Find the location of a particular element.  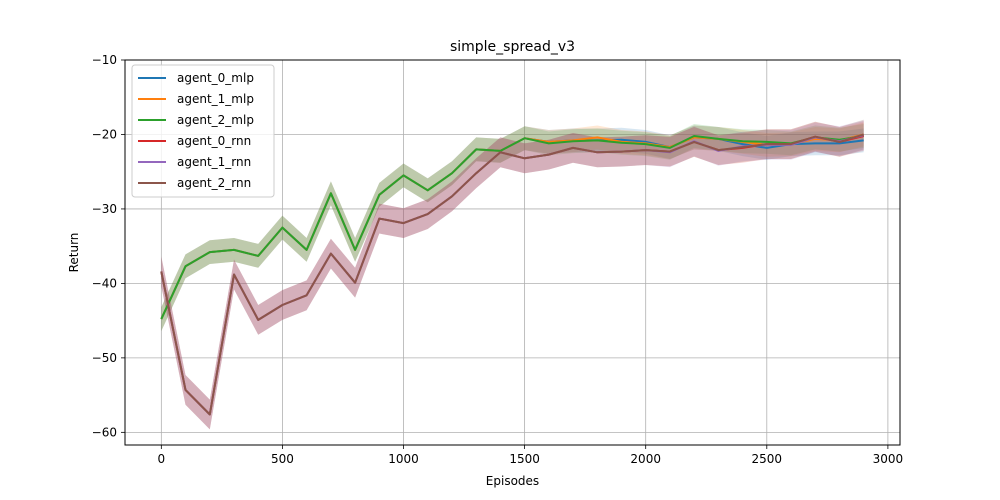

legend-box is located at coordinates (203, 131).